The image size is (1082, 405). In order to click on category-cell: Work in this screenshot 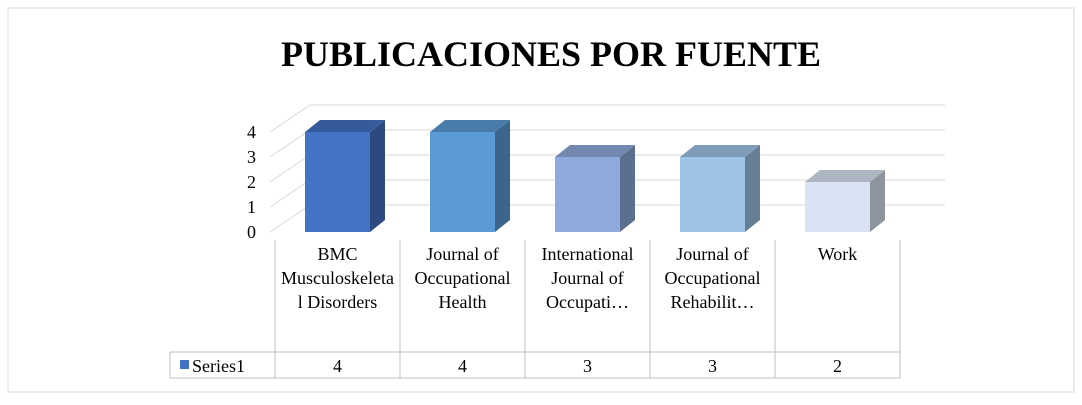, I will do `click(837, 254)`.